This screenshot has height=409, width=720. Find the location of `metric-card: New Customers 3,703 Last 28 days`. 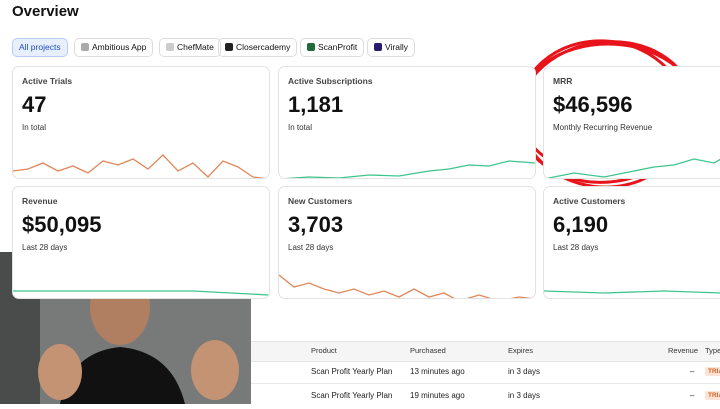

metric-card: New Customers 3,703 Last 28 days is located at coordinates (407, 242).